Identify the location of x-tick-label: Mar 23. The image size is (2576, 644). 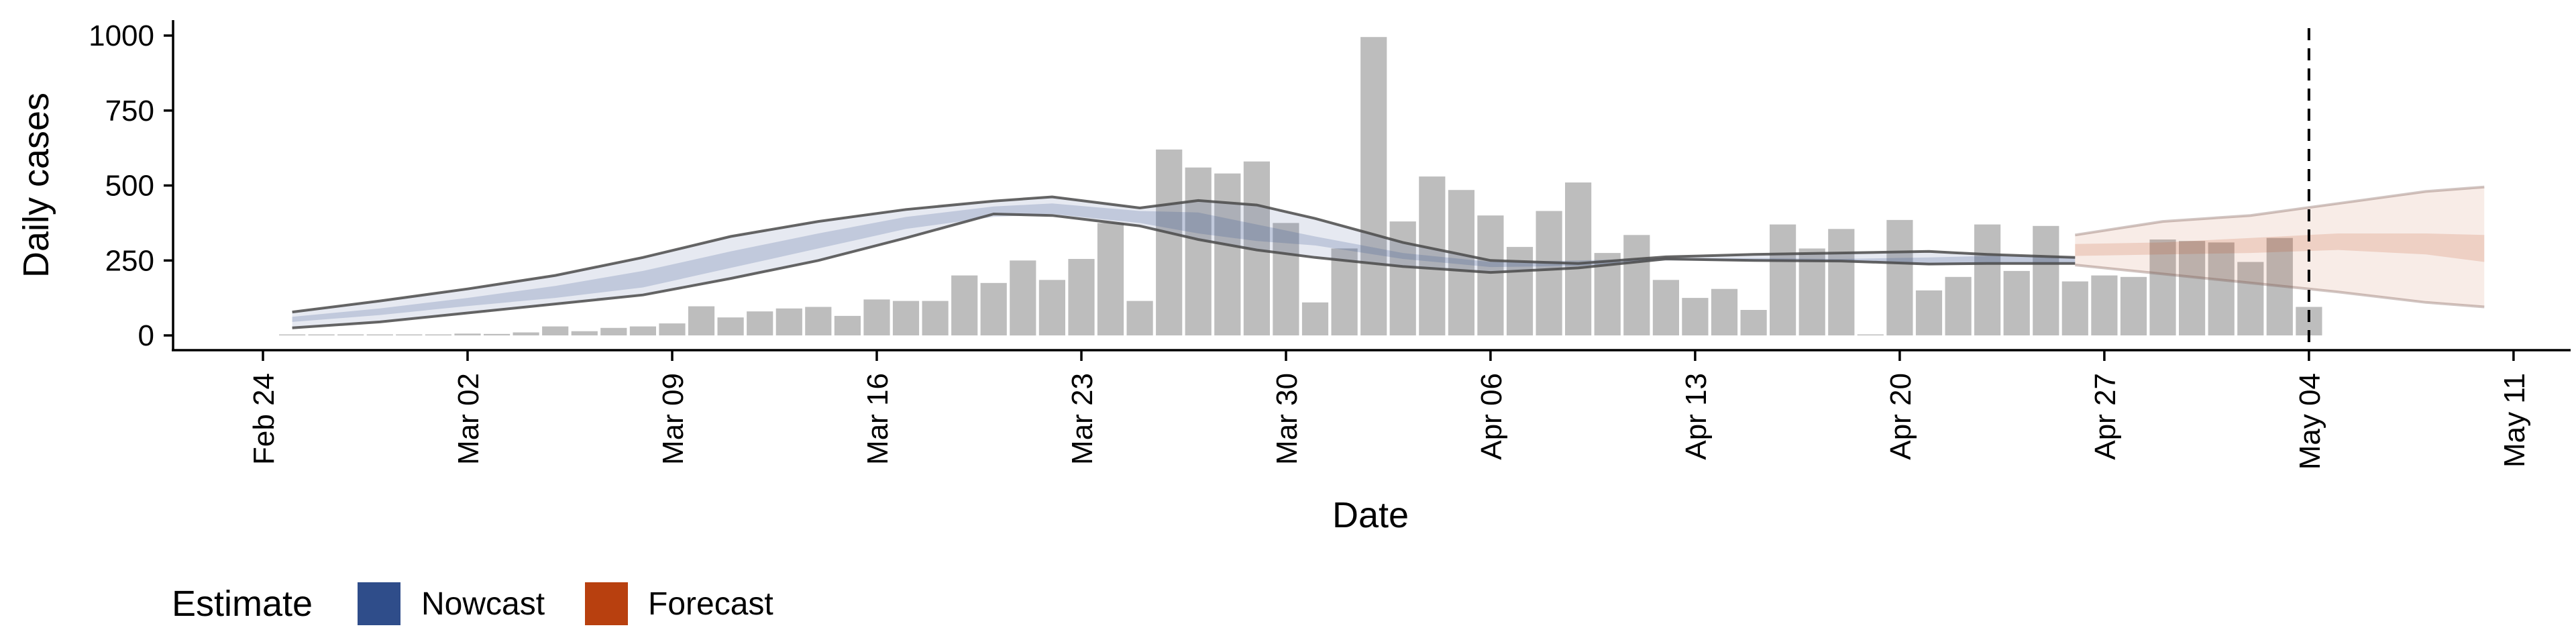
(1082, 419).